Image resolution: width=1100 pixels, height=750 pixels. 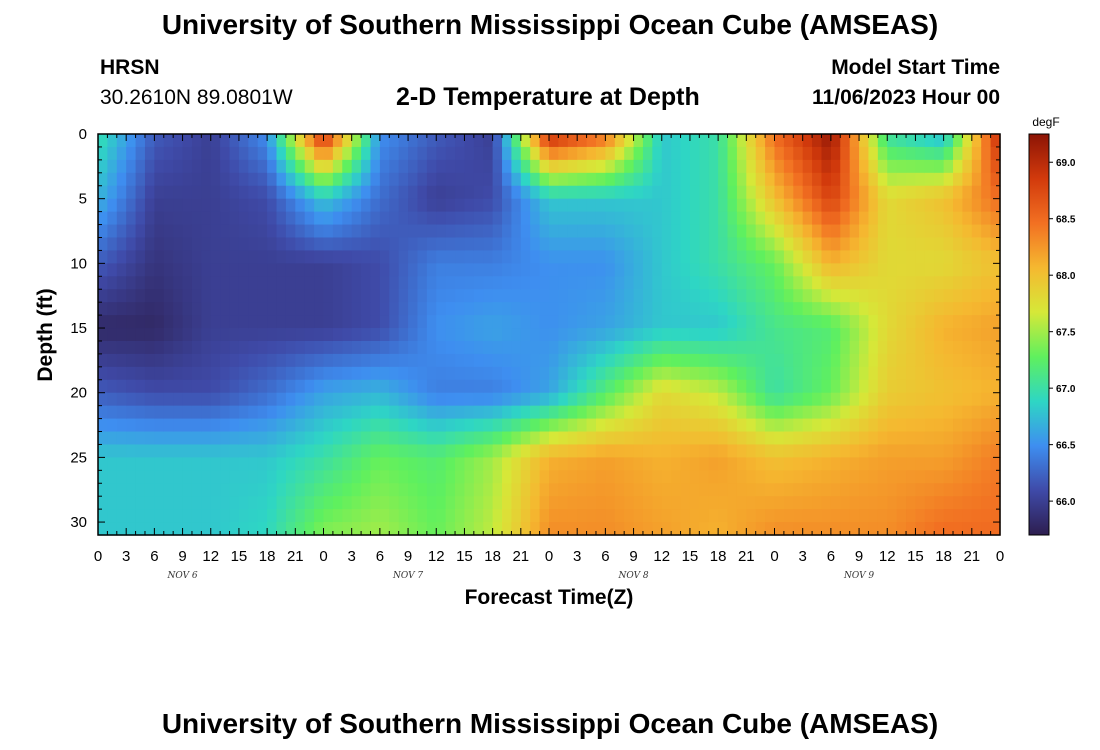 I want to click on colorbar-tick-label: 66.5, so click(x=1066, y=446).